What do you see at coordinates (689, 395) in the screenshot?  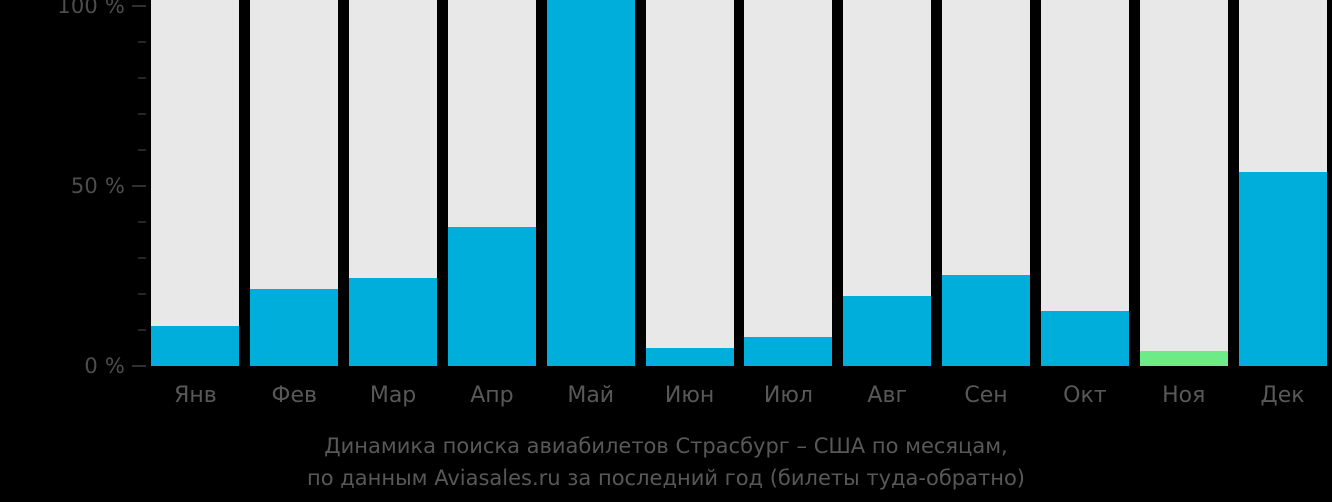 I see `x-axis-label-июн: Июн` at bounding box center [689, 395].